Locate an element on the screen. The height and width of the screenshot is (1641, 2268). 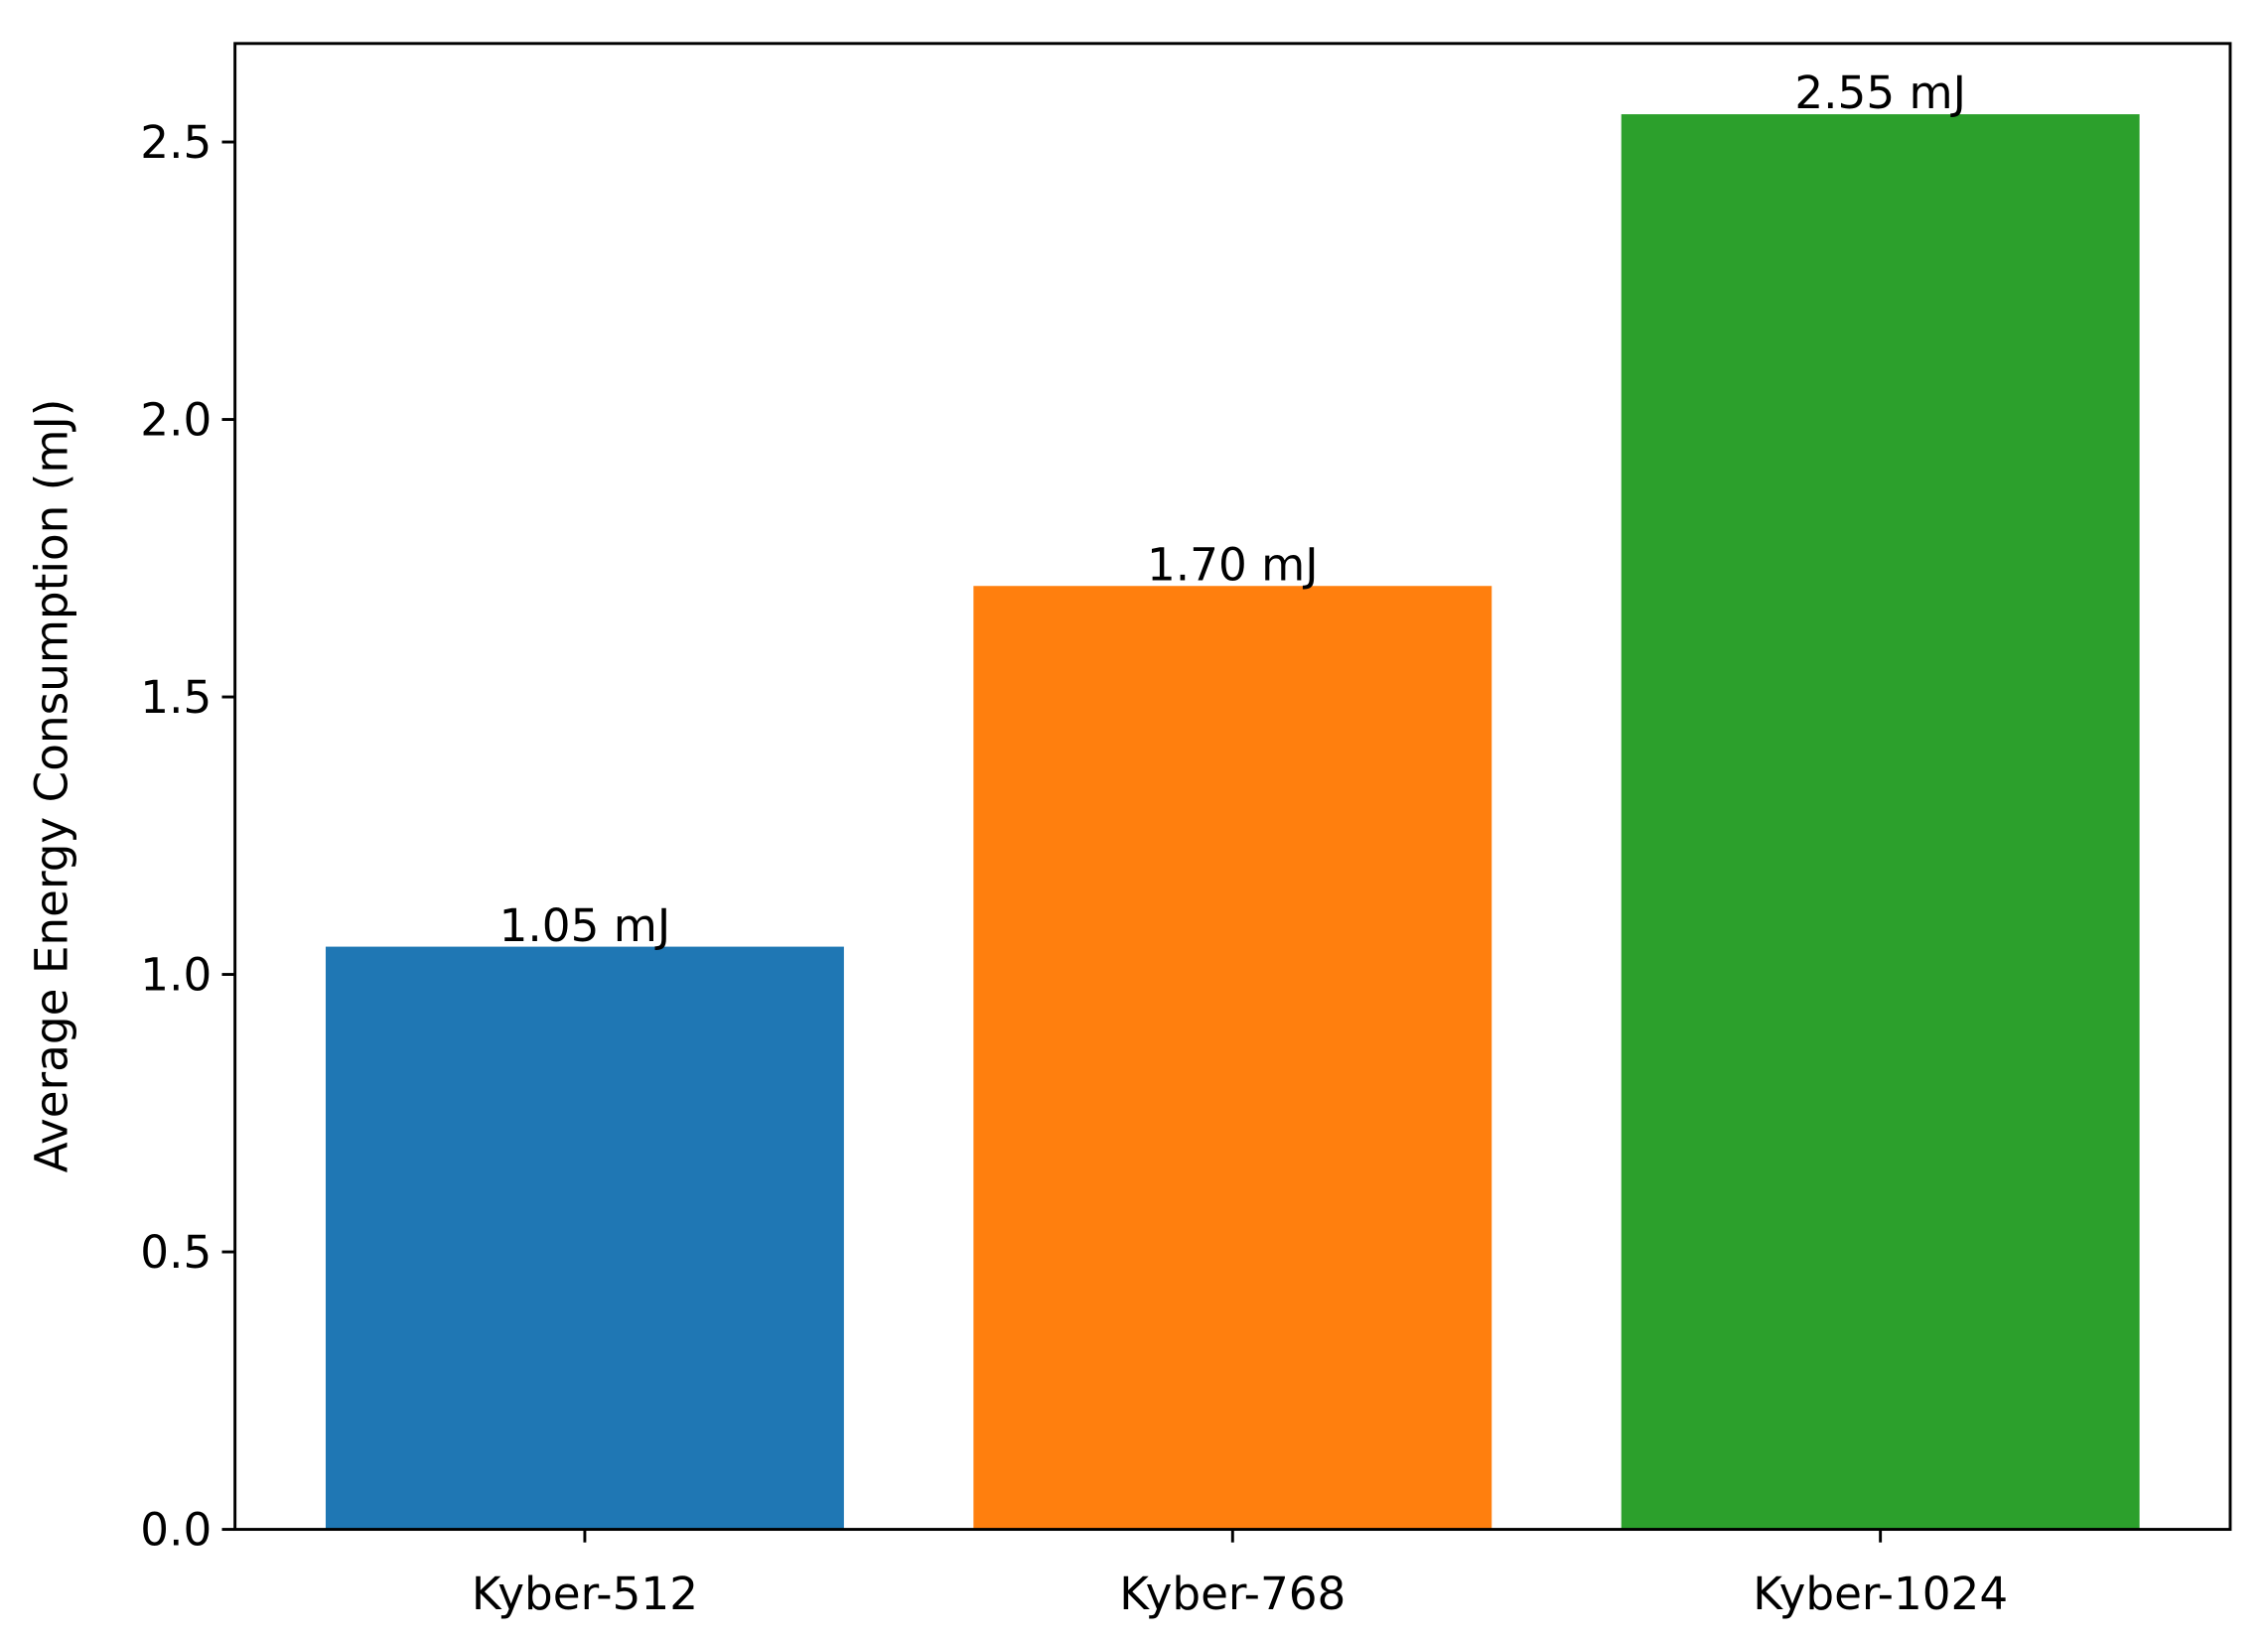
x-tick-label: Kyber-1024 is located at coordinates (1880, 1594).